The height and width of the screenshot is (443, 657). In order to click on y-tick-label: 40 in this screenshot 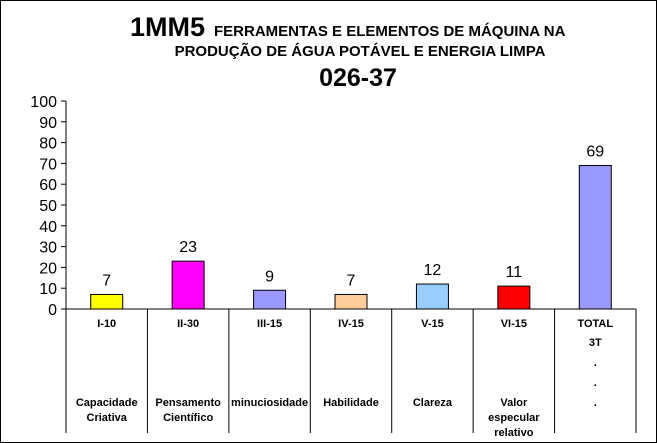, I will do `click(48, 227)`.